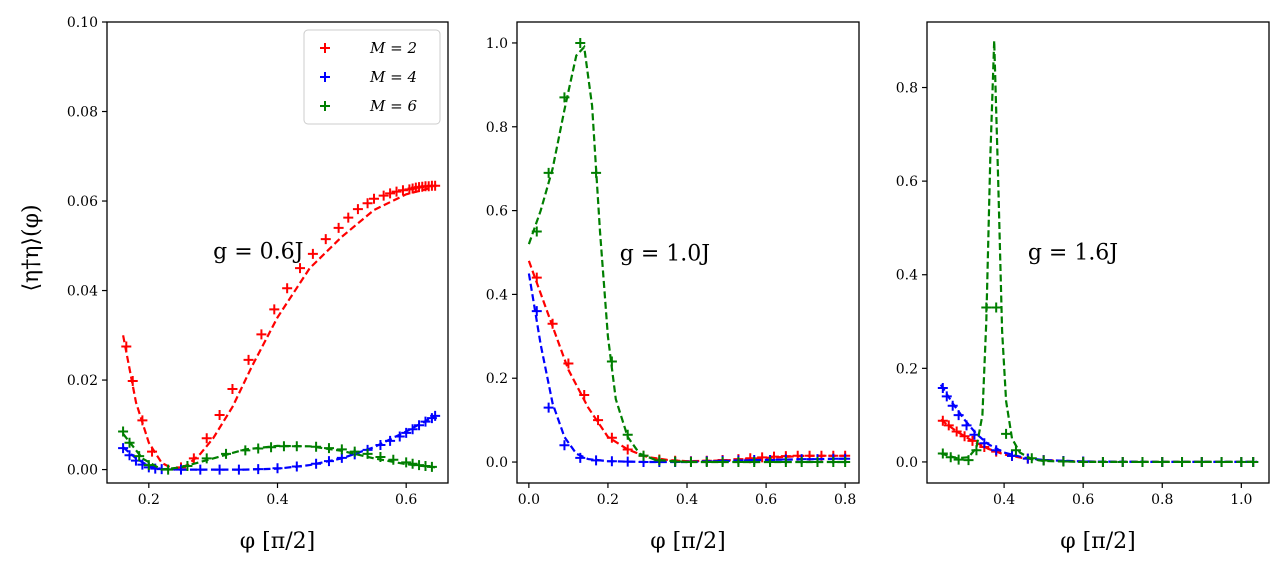 The image size is (1284, 569). What do you see at coordinates (497, 128) in the screenshot?
I see `y-tick-label: 0.8` at bounding box center [497, 128].